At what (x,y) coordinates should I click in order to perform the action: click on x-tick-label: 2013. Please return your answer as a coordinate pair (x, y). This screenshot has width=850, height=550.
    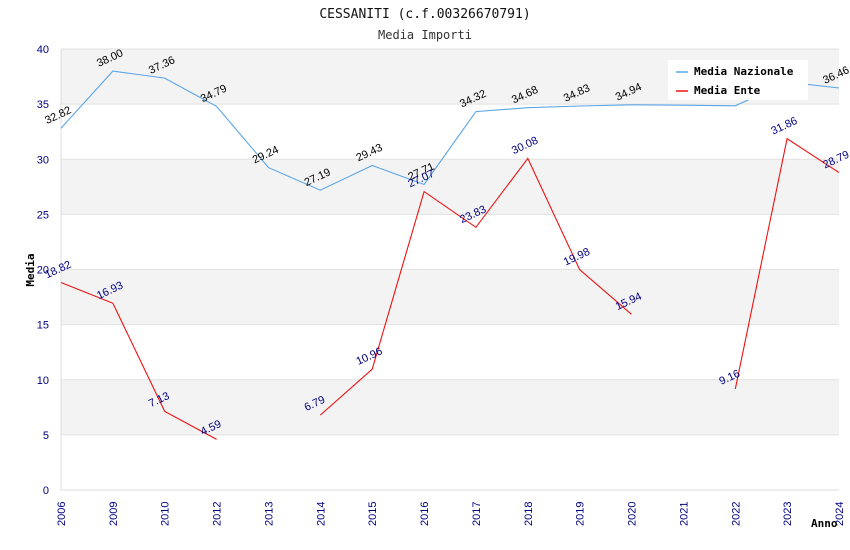
    Looking at the image, I should click on (269, 514).